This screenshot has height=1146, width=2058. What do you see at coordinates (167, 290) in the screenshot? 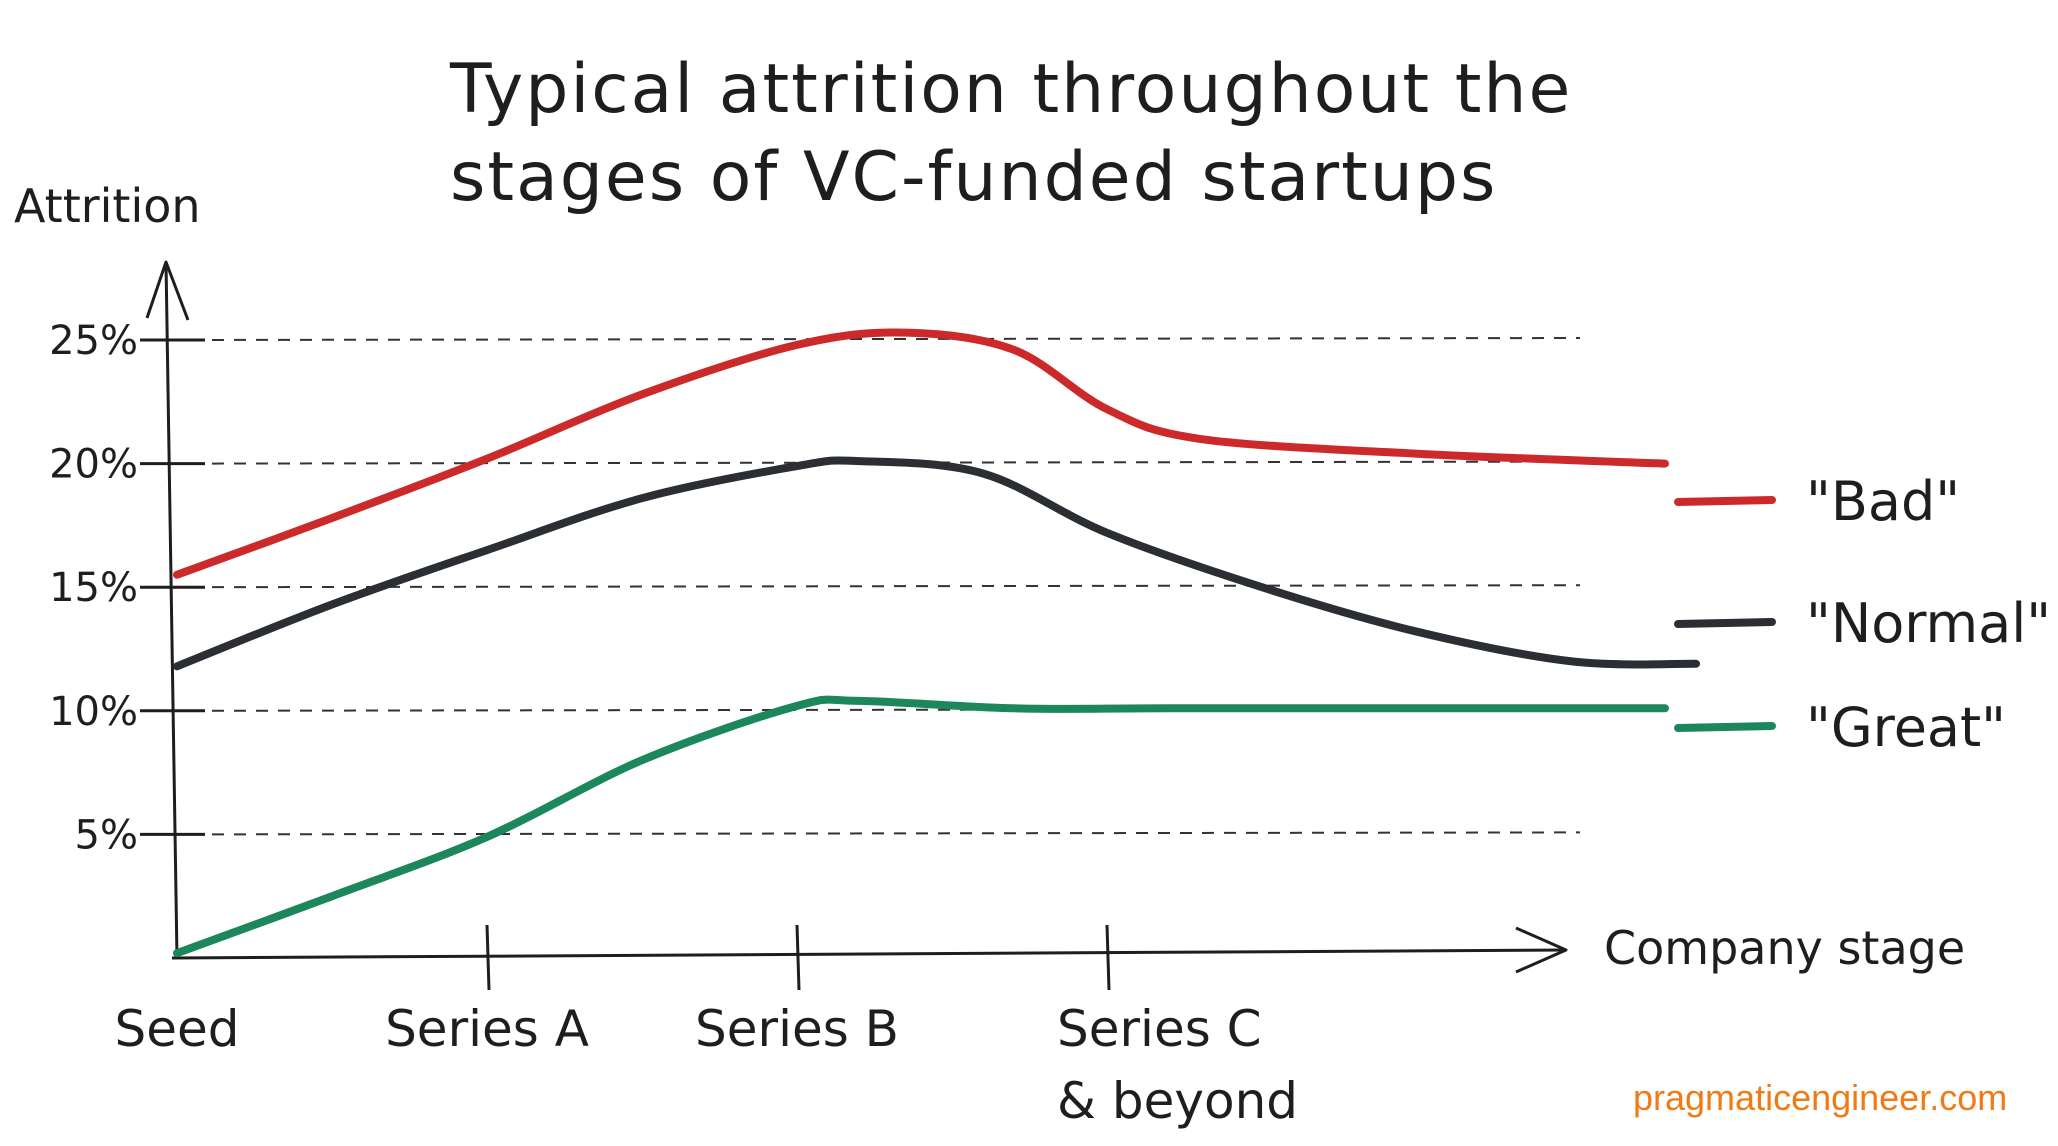
I see `y-axis-arrow` at bounding box center [167, 290].